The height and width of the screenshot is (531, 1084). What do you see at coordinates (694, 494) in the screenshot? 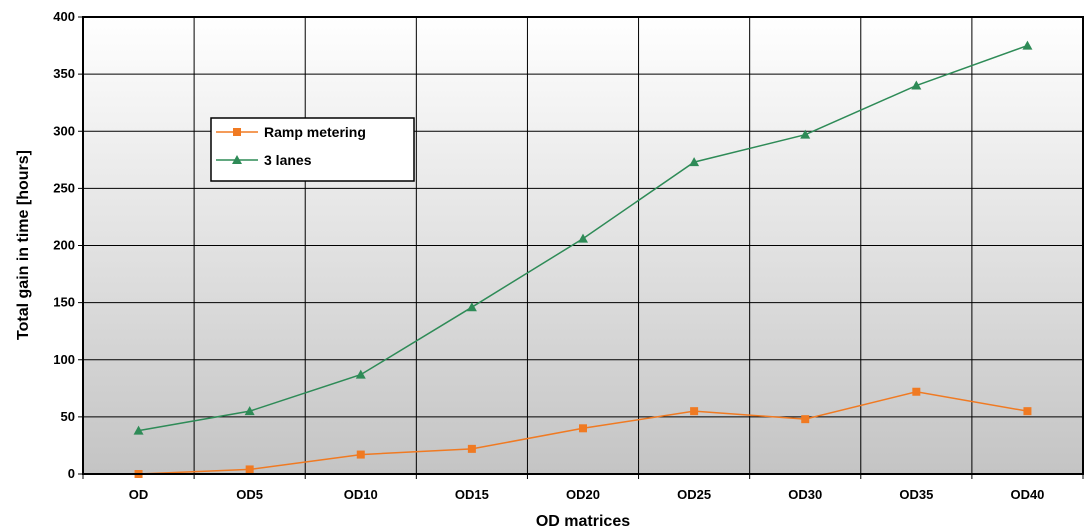
I see `x-tick-label: OD25` at bounding box center [694, 494].